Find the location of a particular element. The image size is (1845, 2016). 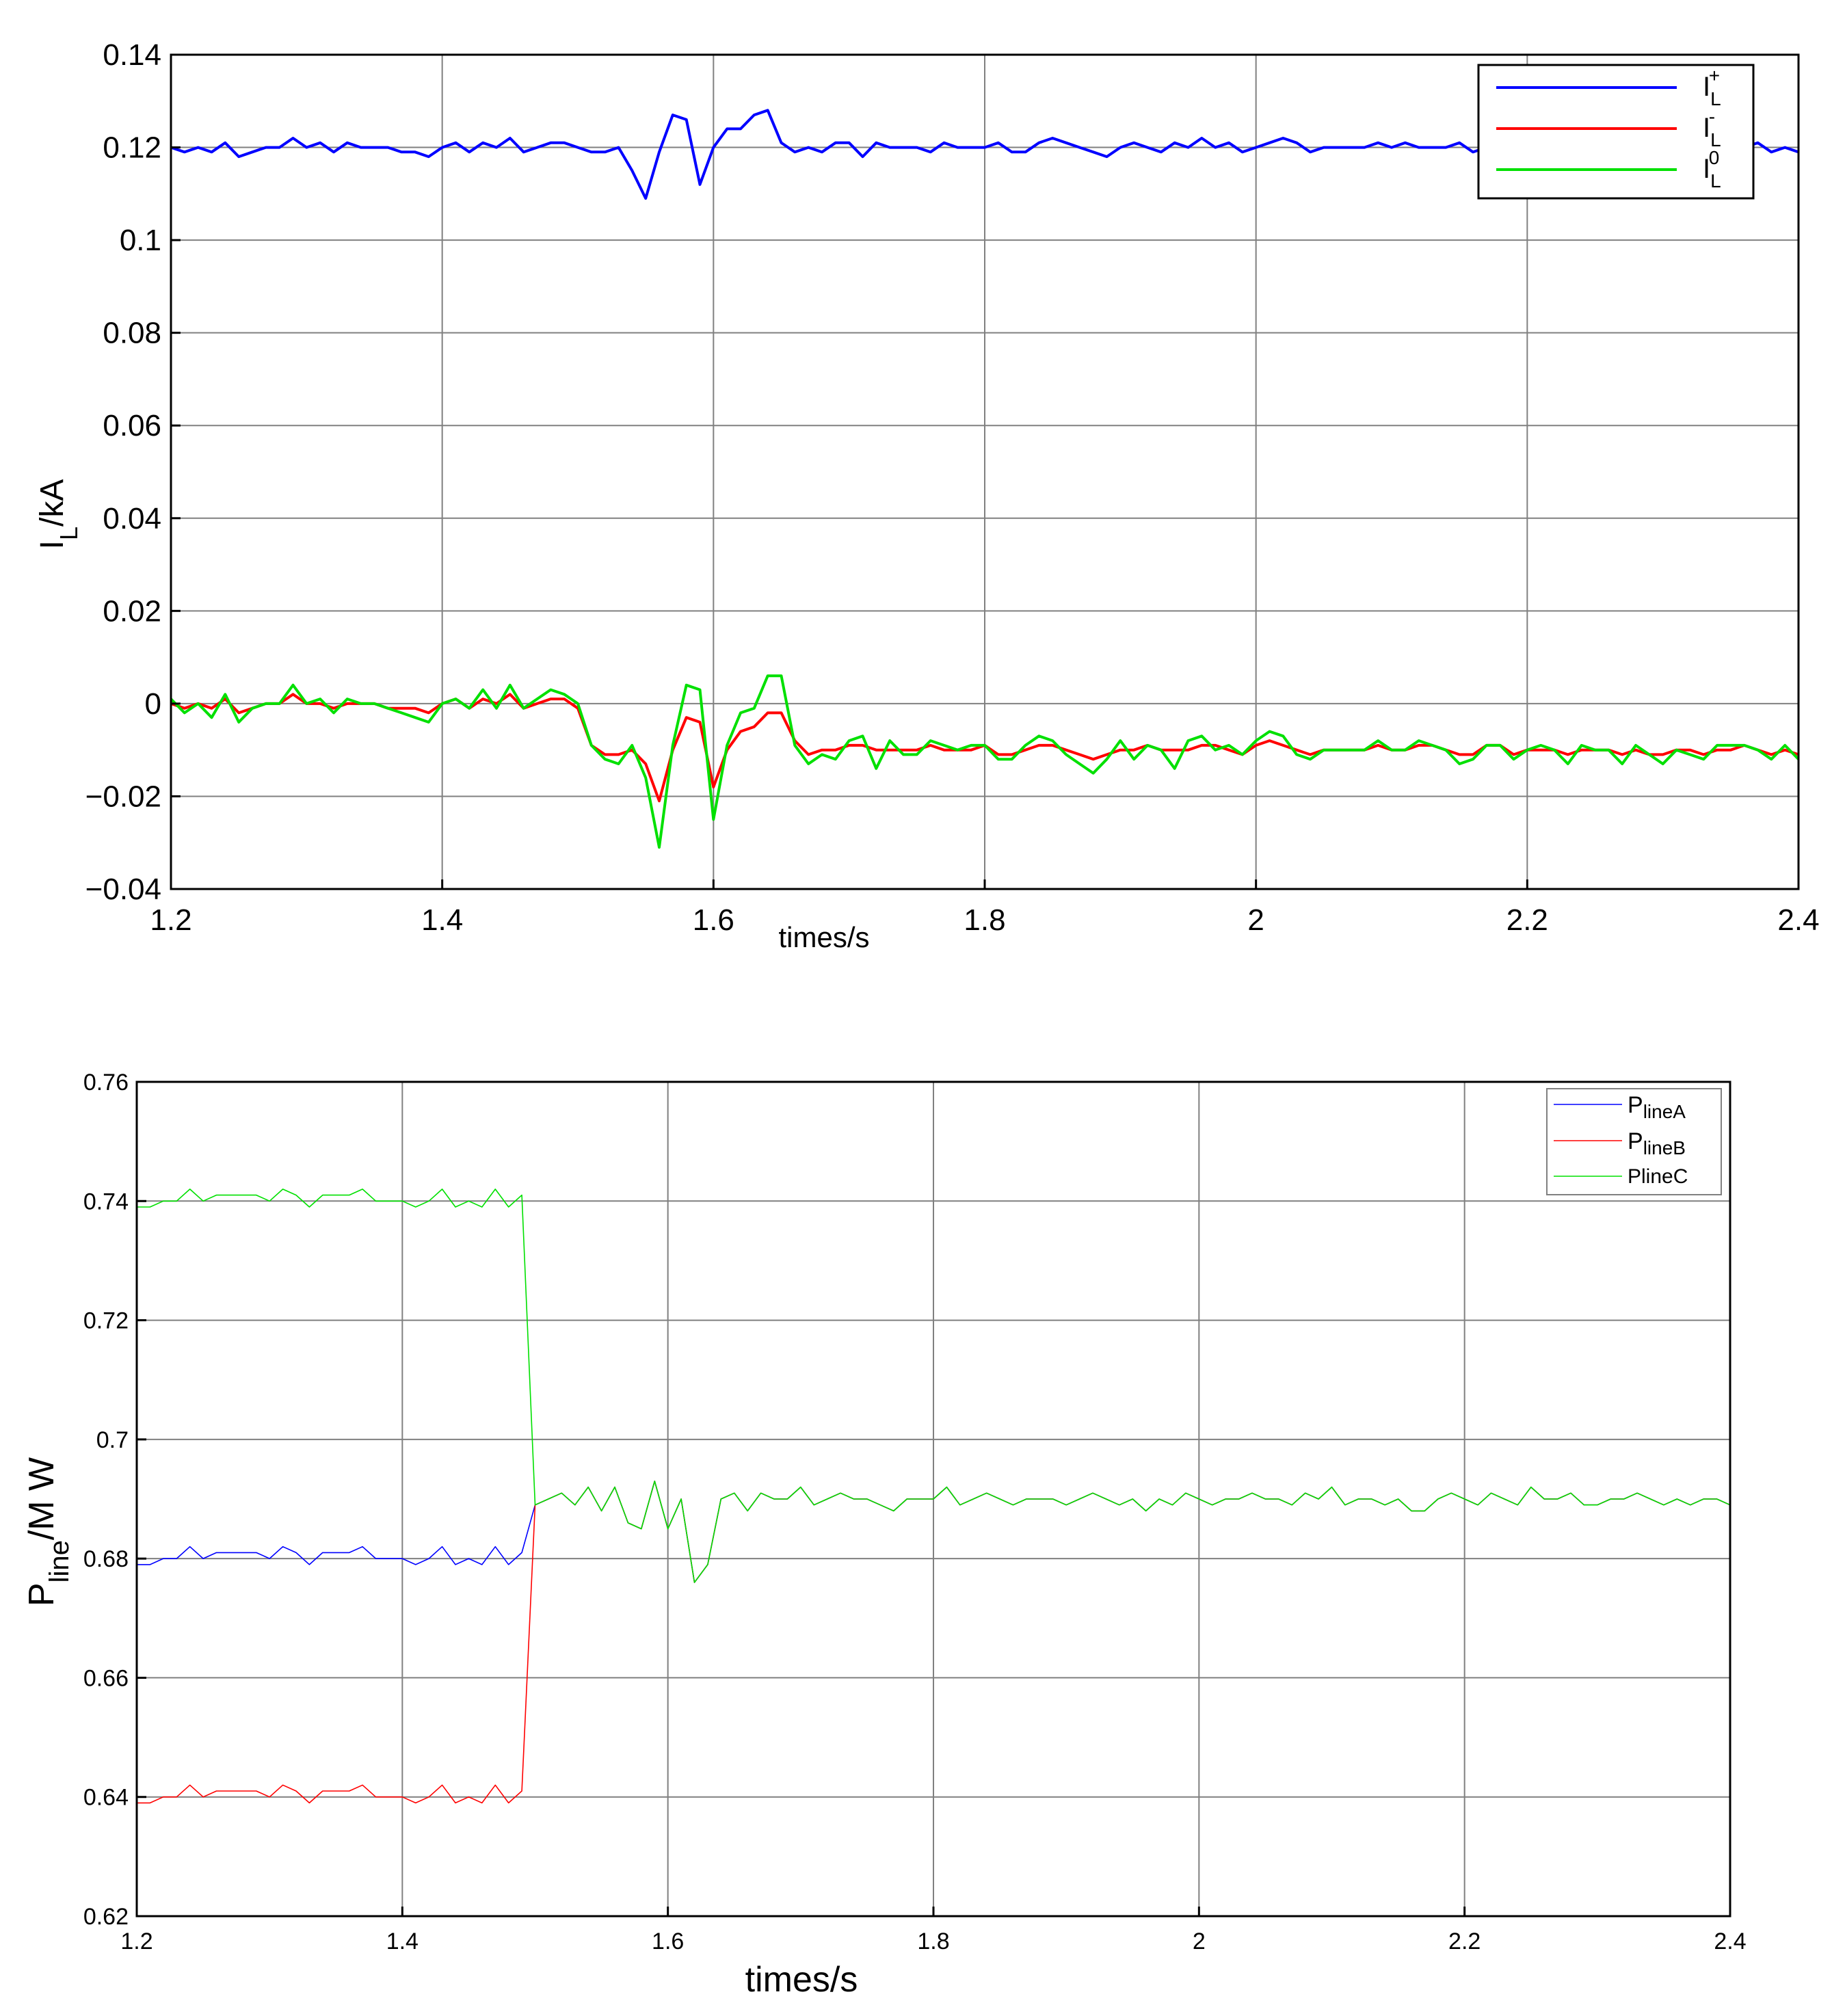

legend1-label-neg: IL- is located at coordinates (1712, 128).